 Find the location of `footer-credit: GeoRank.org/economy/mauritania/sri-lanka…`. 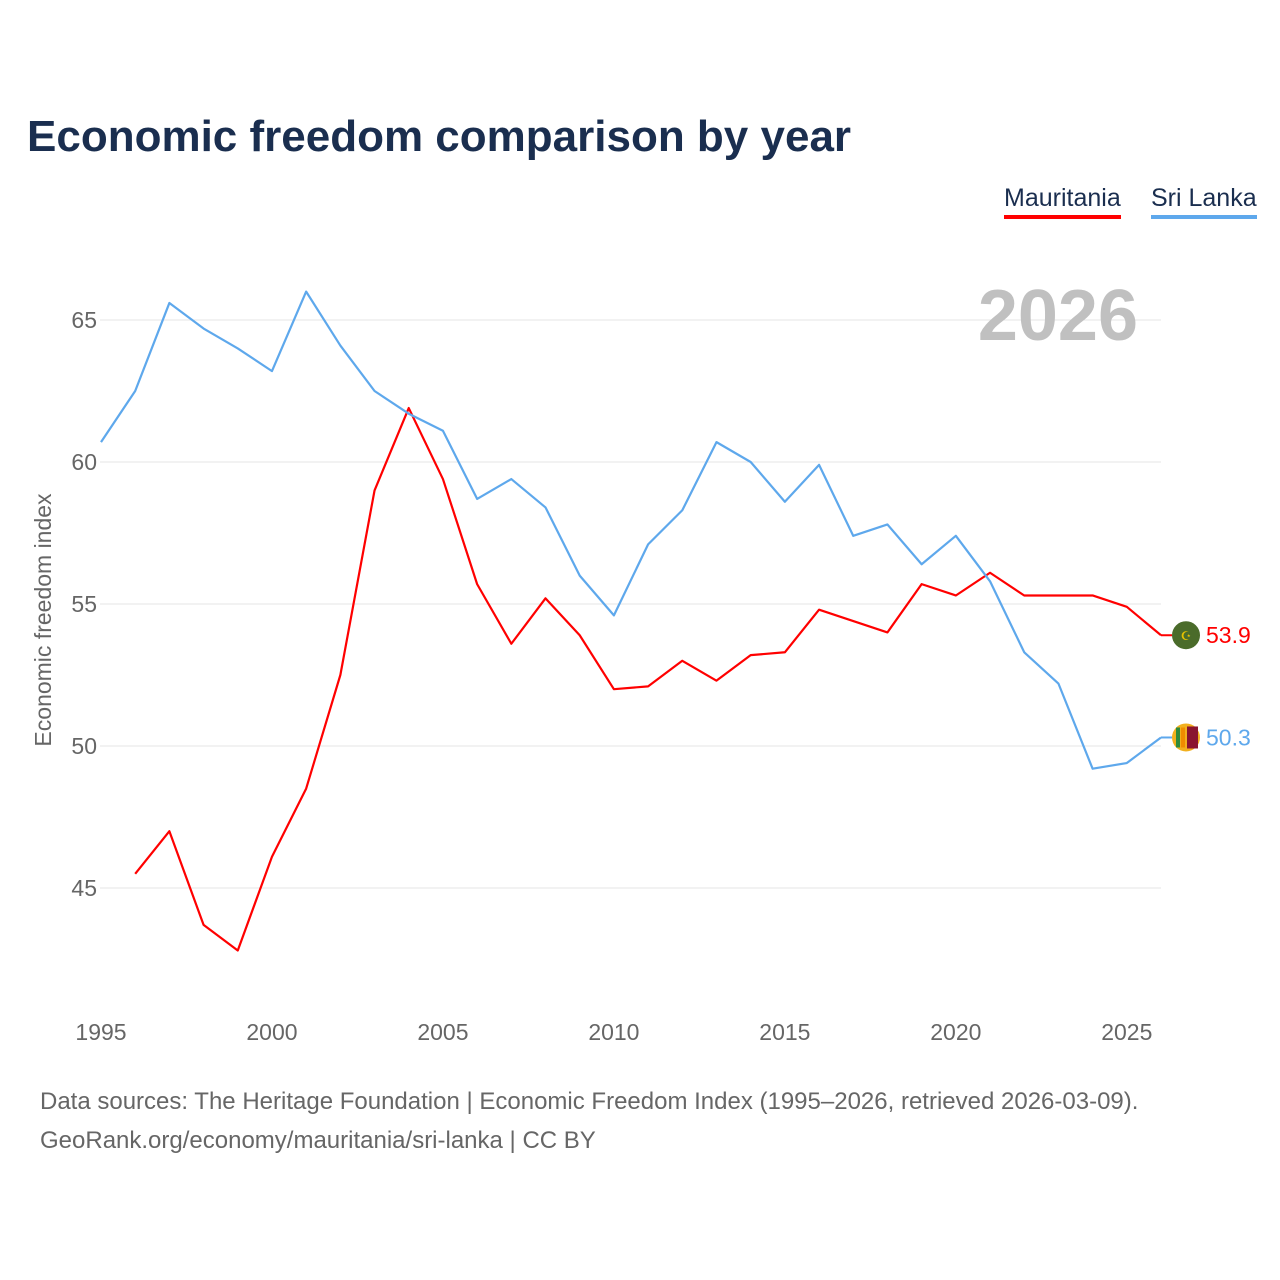

footer-credit: GeoRank.org/economy/mauritania/sri-lanka… is located at coordinates (318, 1140).